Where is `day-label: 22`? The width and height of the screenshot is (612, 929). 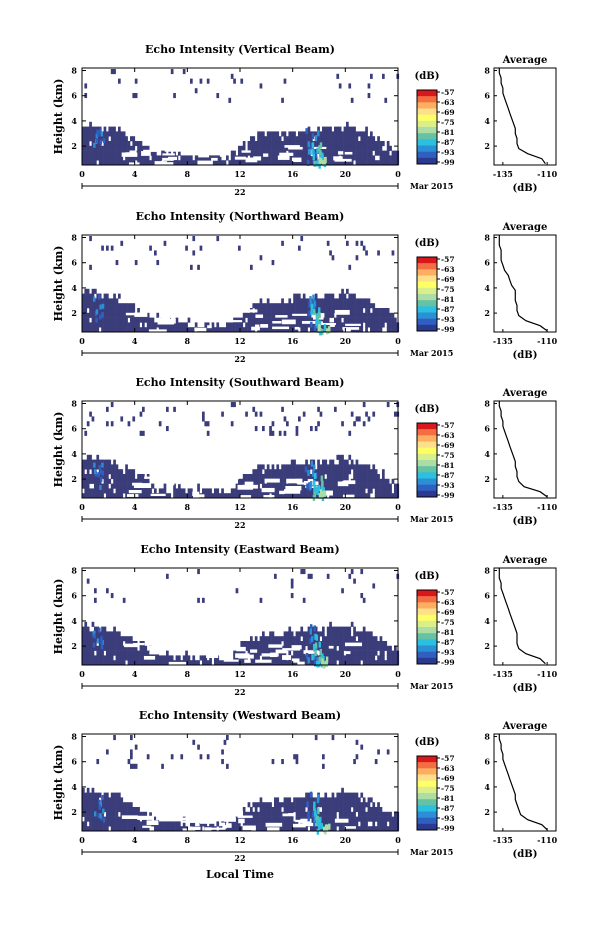
day-label: 22 is located at coordinates (239, 359).